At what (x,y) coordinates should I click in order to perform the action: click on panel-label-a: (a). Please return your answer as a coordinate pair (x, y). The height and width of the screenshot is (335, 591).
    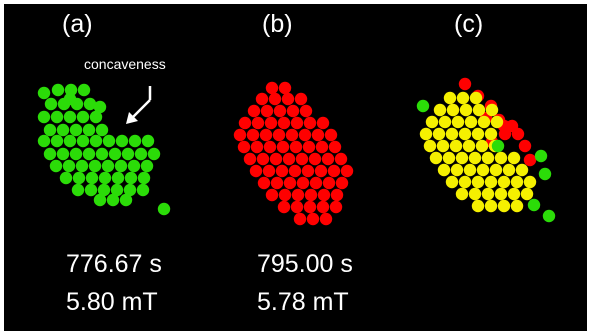
    Looking at the image, I should click on (77, 24).